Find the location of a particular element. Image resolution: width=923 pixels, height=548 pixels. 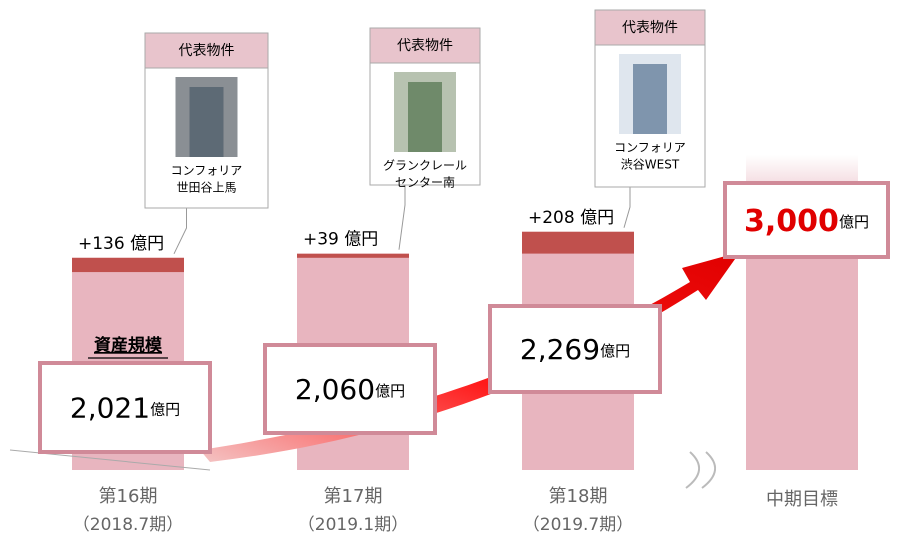

value-label: 2,060億円 is located at coordinates (350, 389).